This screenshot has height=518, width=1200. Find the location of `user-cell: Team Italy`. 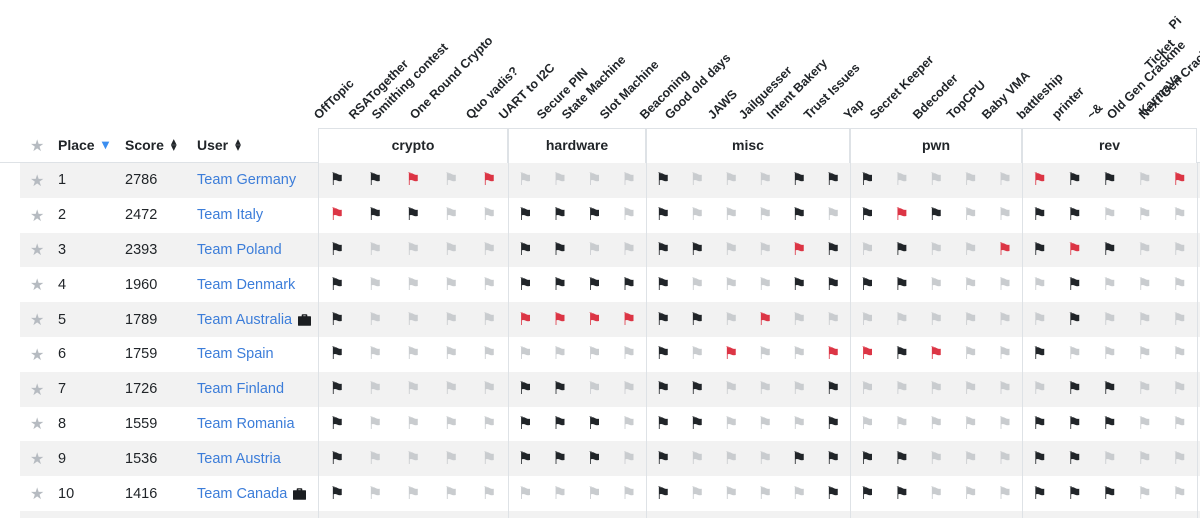

user-cell: Team Italy is located at coordinates (230, 215).